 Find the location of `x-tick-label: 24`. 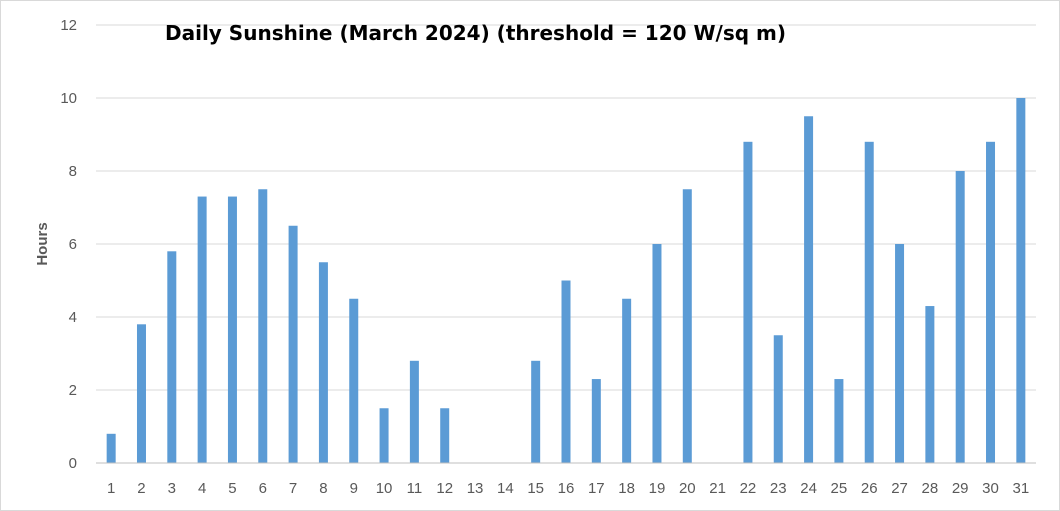

x-tick-label: 24 is located at coordinates (808, 488).